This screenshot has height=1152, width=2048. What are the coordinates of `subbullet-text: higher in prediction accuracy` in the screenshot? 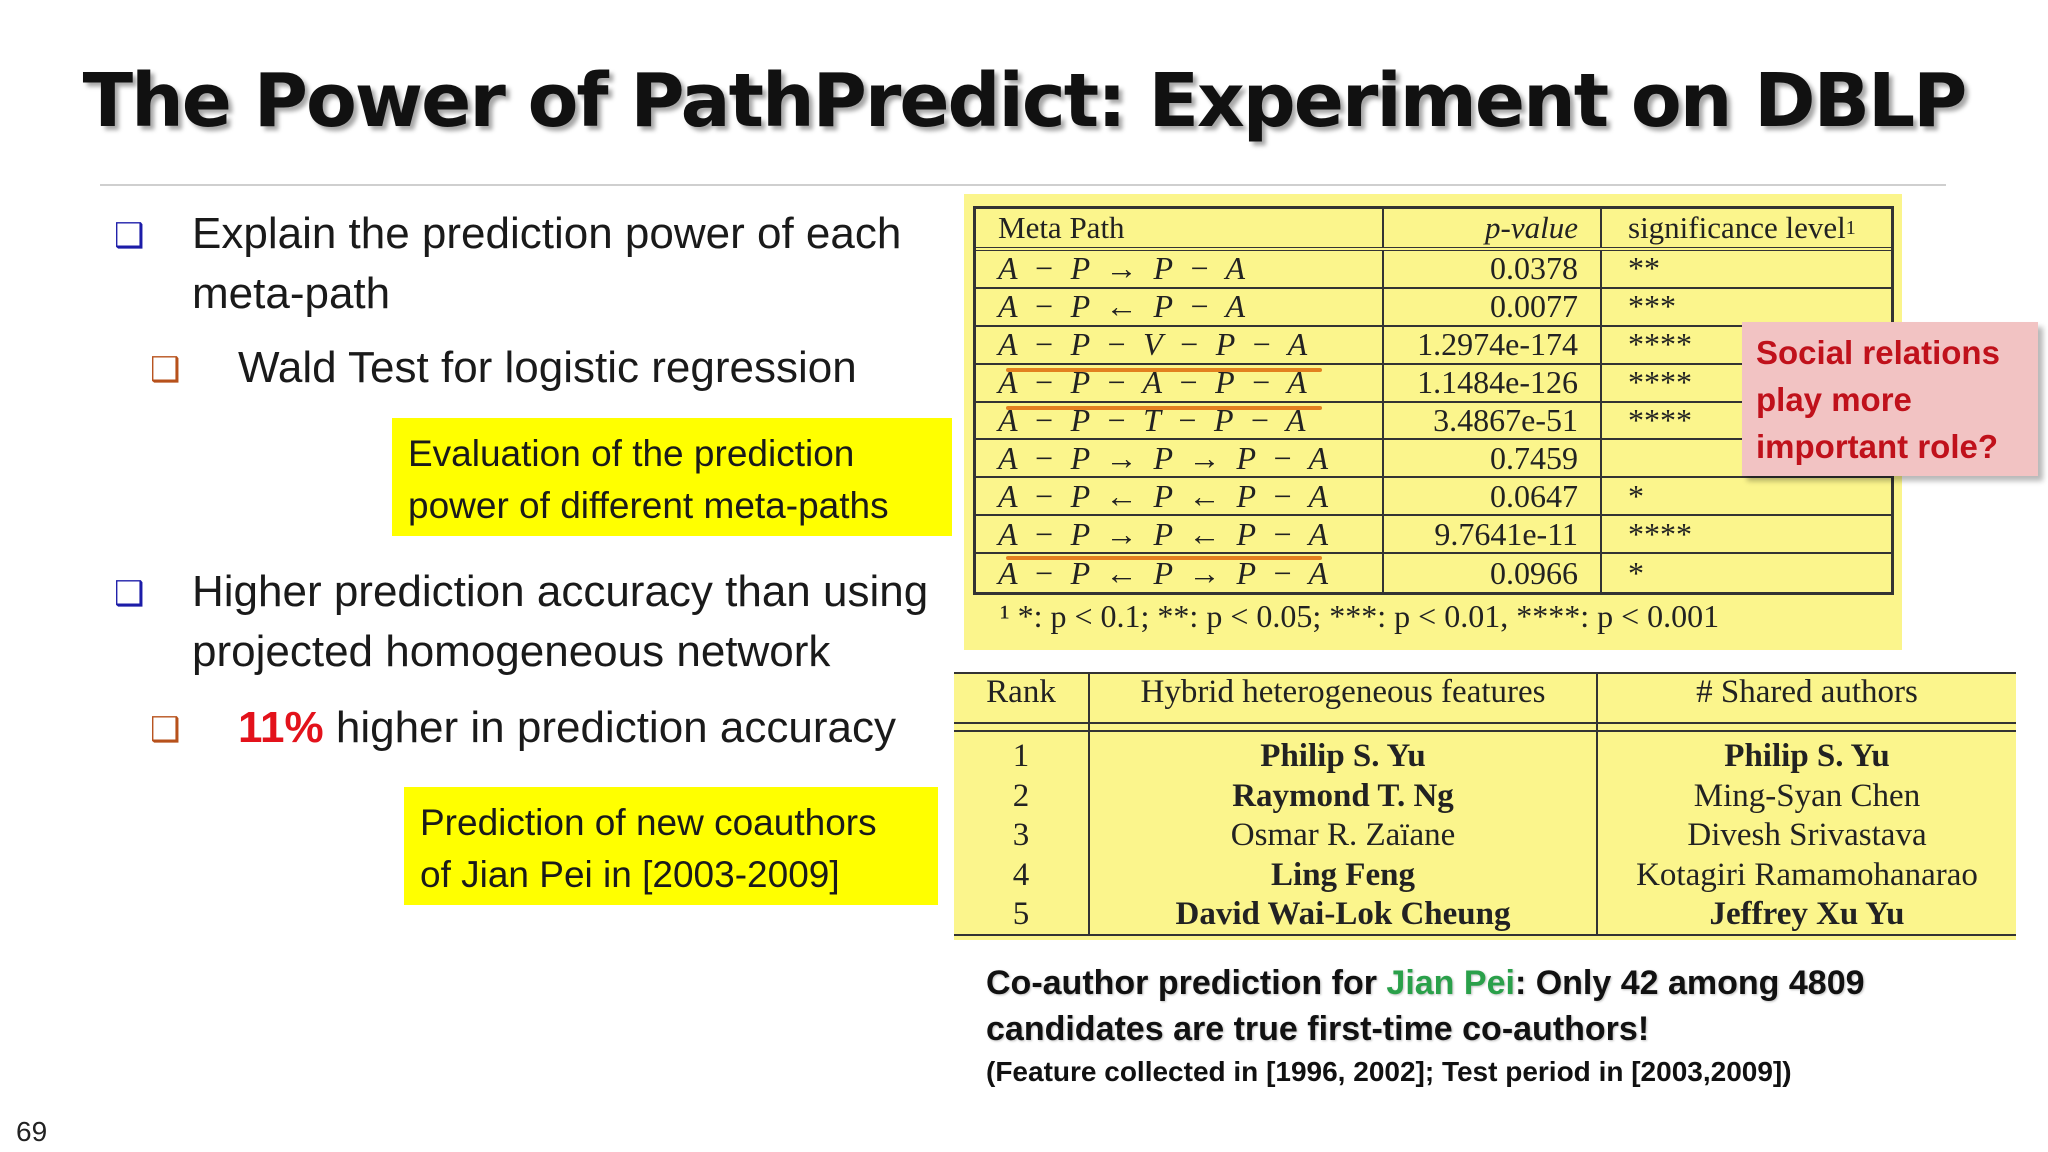 It's located at (609, 727).